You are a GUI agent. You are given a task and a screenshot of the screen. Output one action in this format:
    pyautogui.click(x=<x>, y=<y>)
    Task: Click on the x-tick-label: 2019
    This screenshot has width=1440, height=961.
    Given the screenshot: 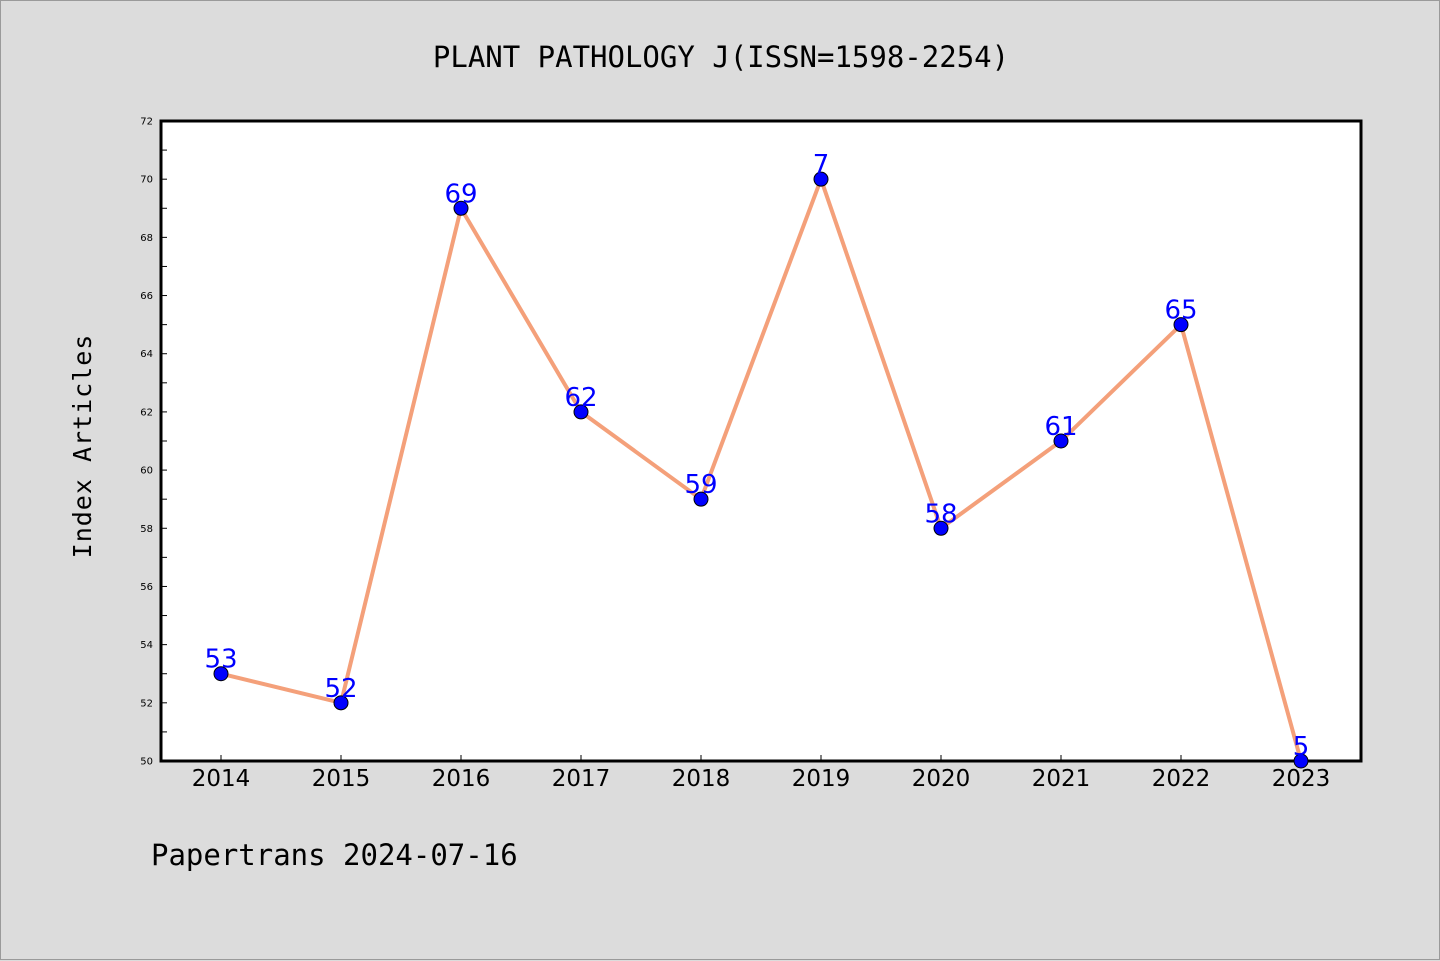 What is the action you would take?
    pyautogui.click(x=821, y=779)
    